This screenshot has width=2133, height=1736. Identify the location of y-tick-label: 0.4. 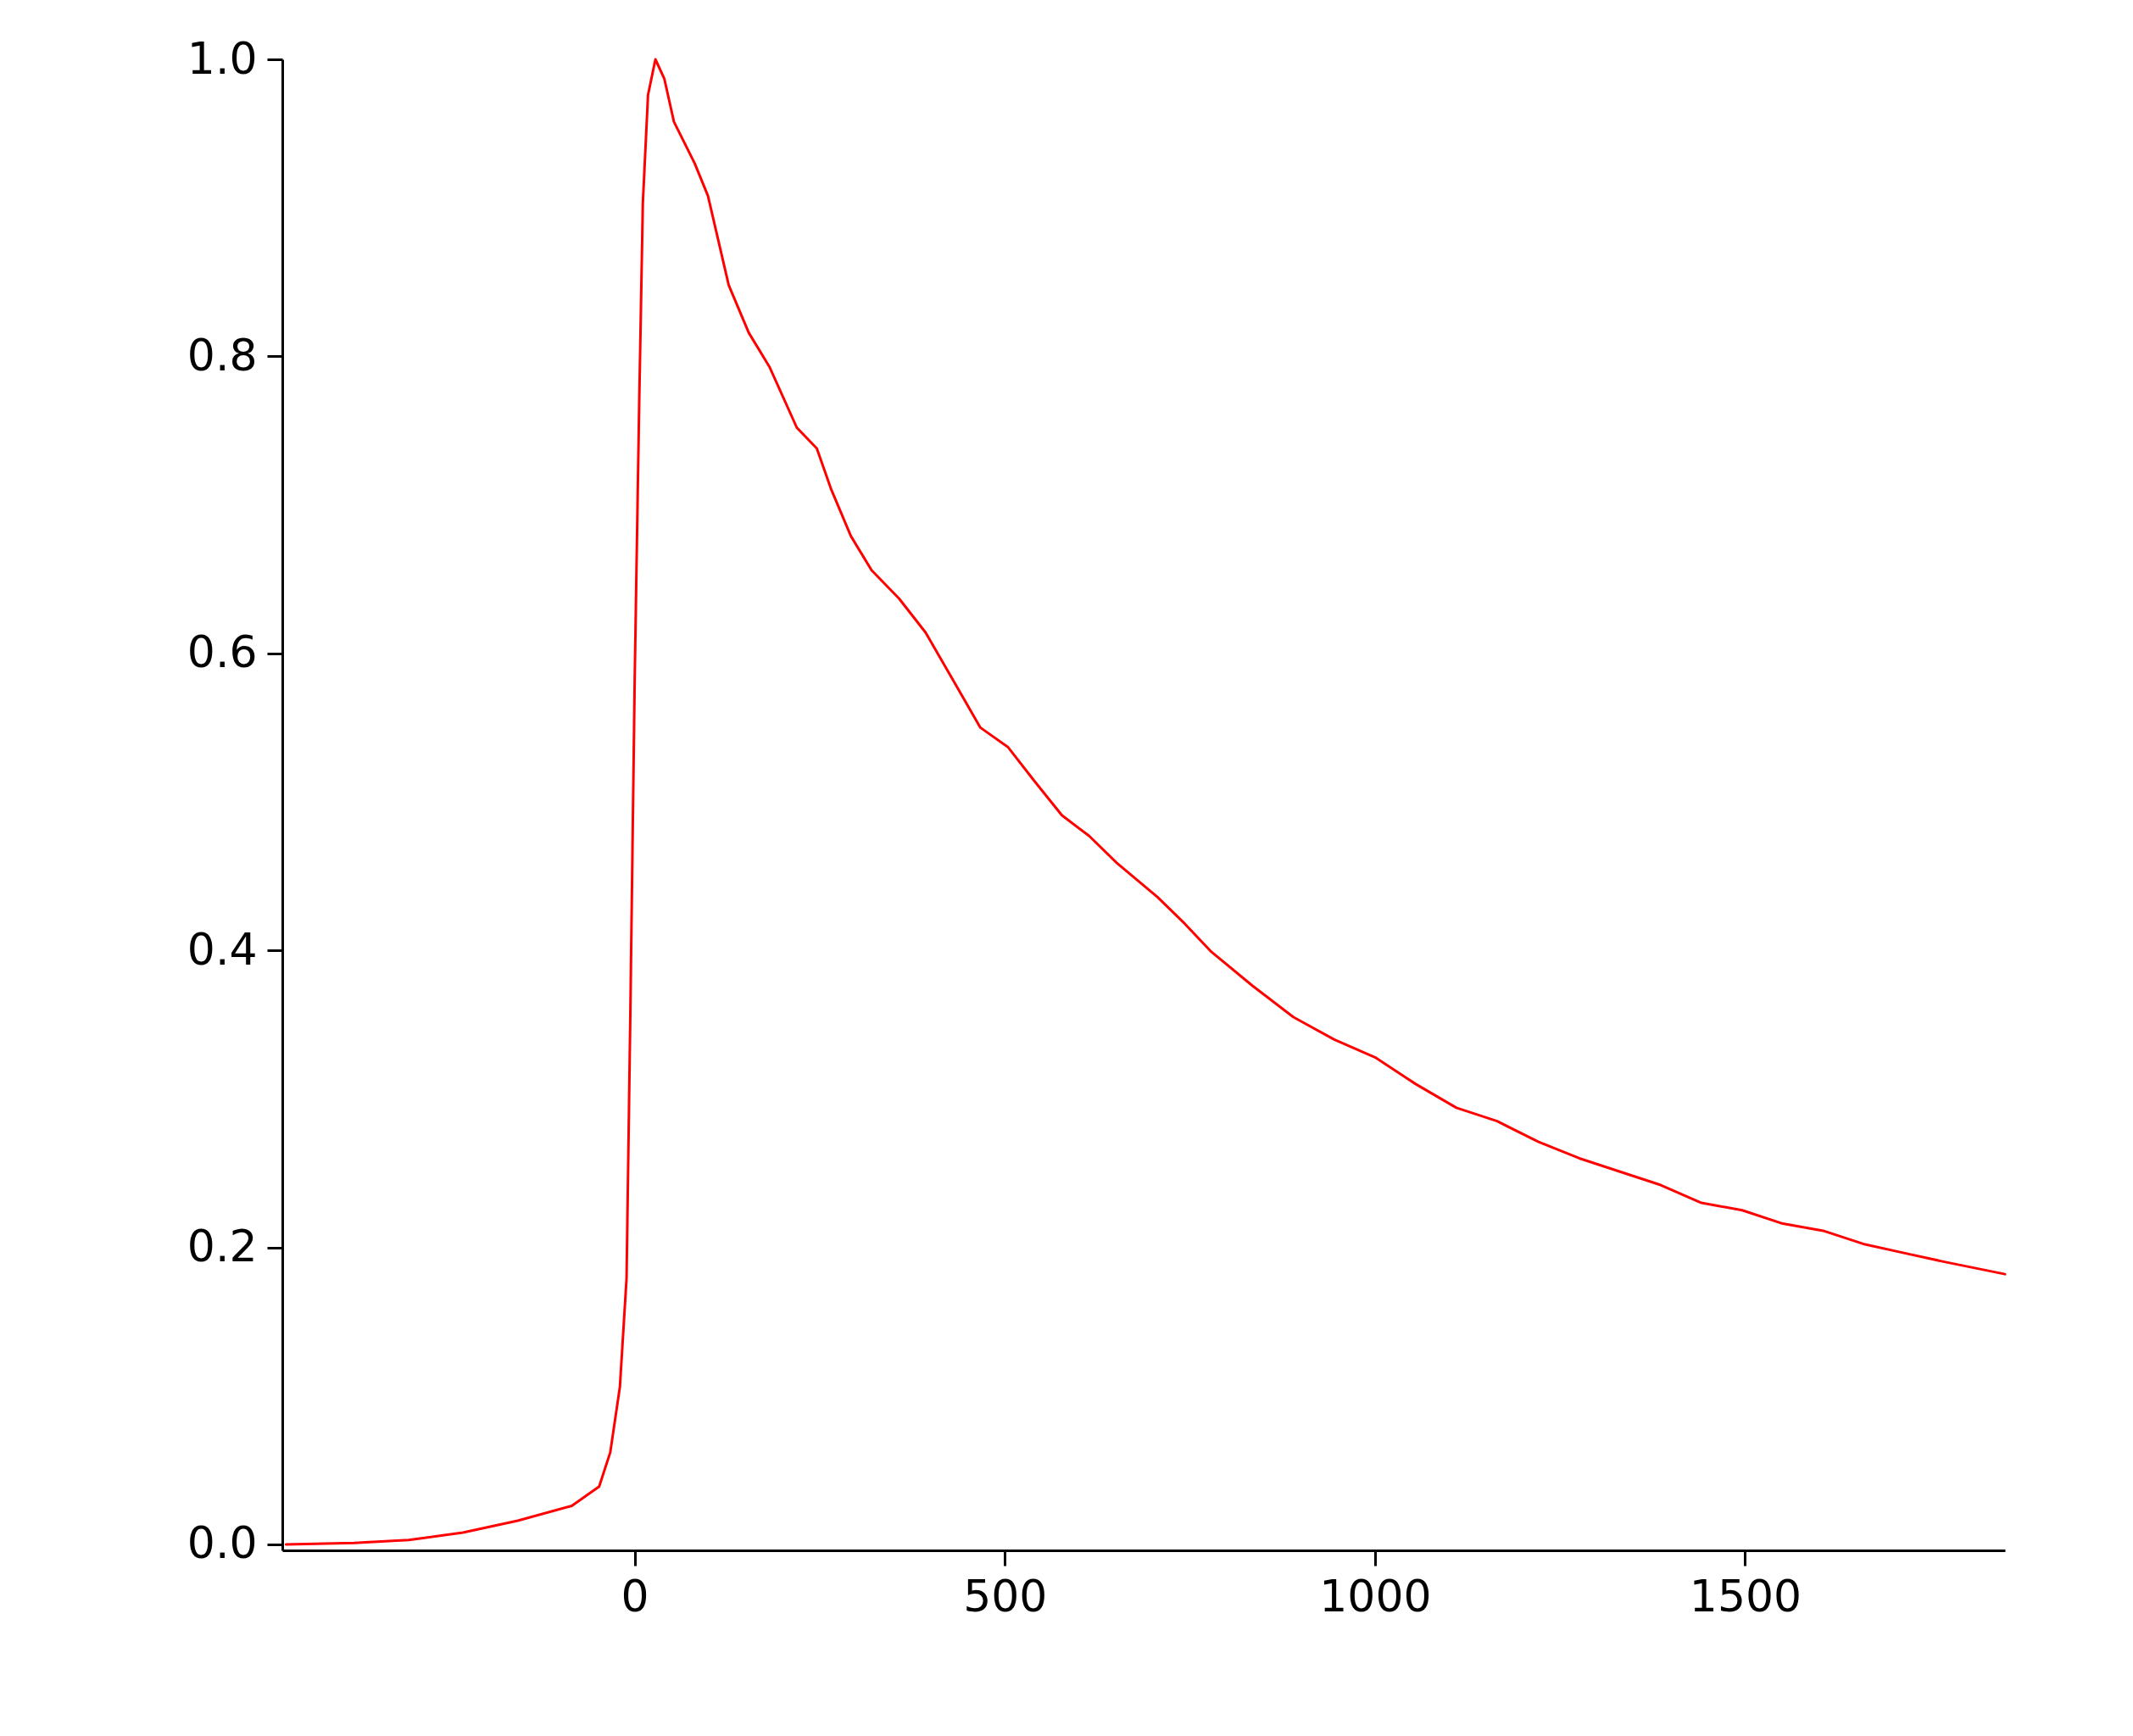
(222, 949).